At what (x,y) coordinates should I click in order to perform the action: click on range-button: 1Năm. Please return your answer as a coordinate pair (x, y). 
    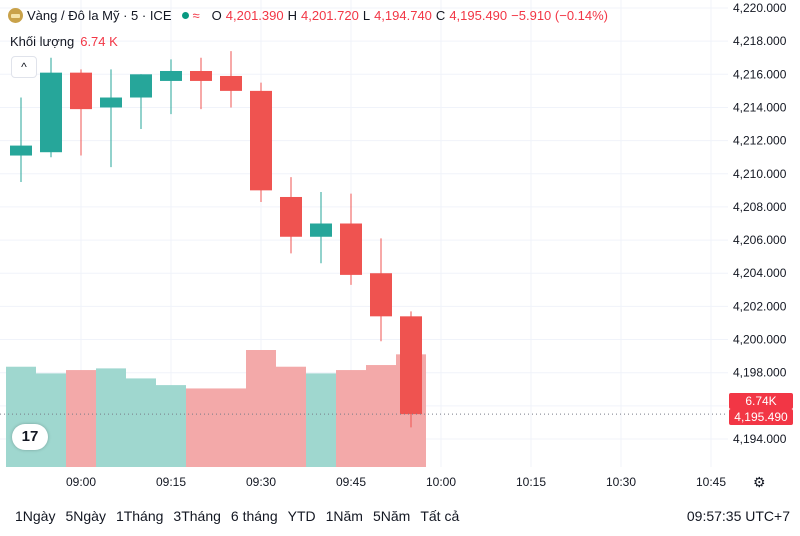
    Looking at the image, I should click on (344, 516).